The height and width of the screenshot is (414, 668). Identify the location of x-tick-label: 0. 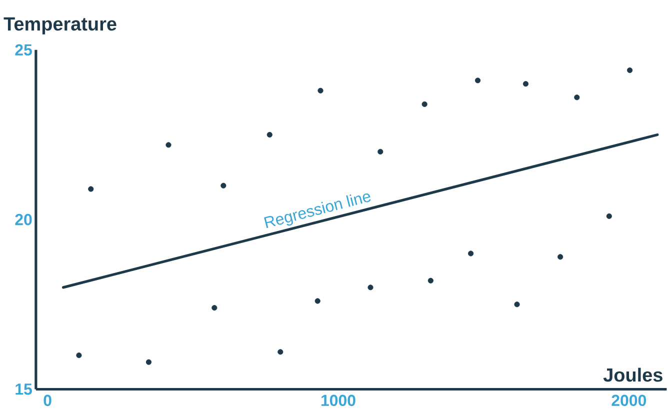
(48, 400).